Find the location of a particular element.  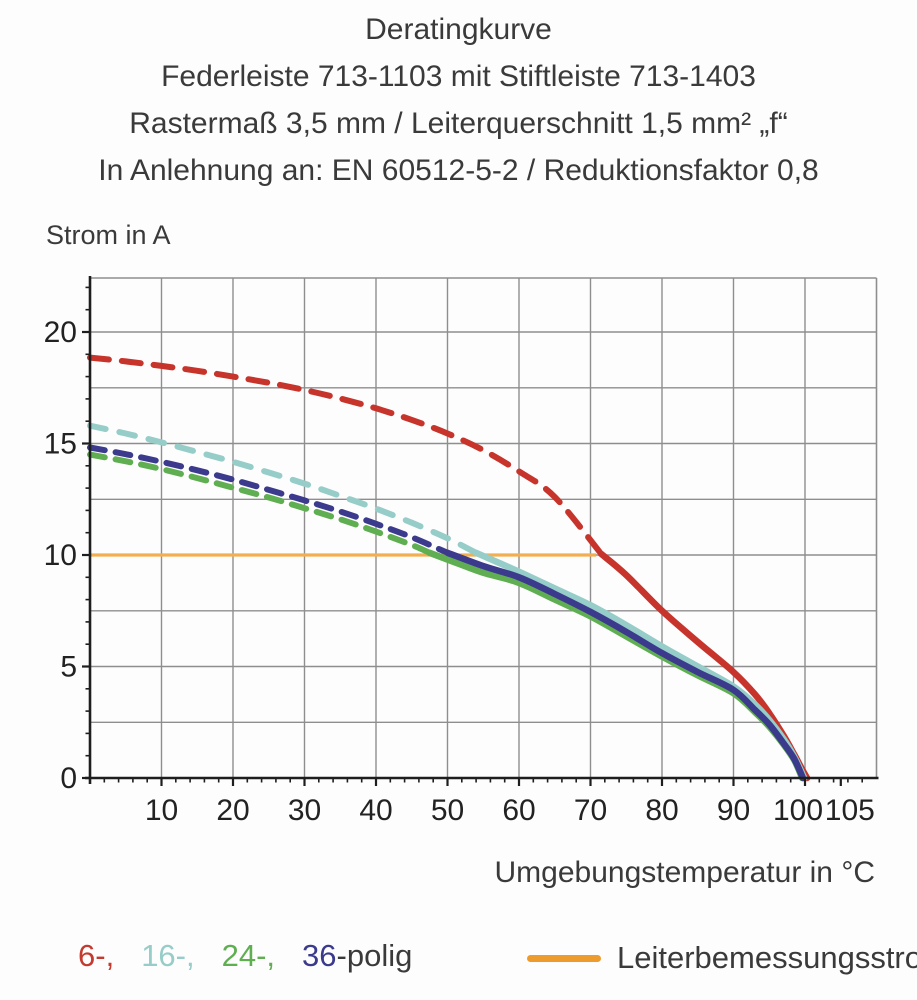

x-tick-label: 20 is located at coordinates (232, 810).